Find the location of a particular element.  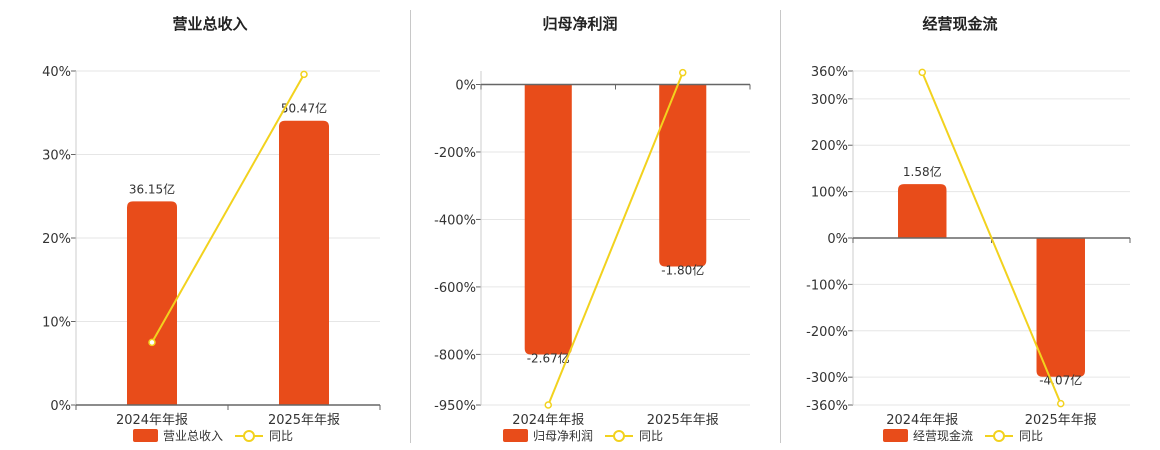

legend-bar-label: 经营现金流 is located at coordinates (943, 435).